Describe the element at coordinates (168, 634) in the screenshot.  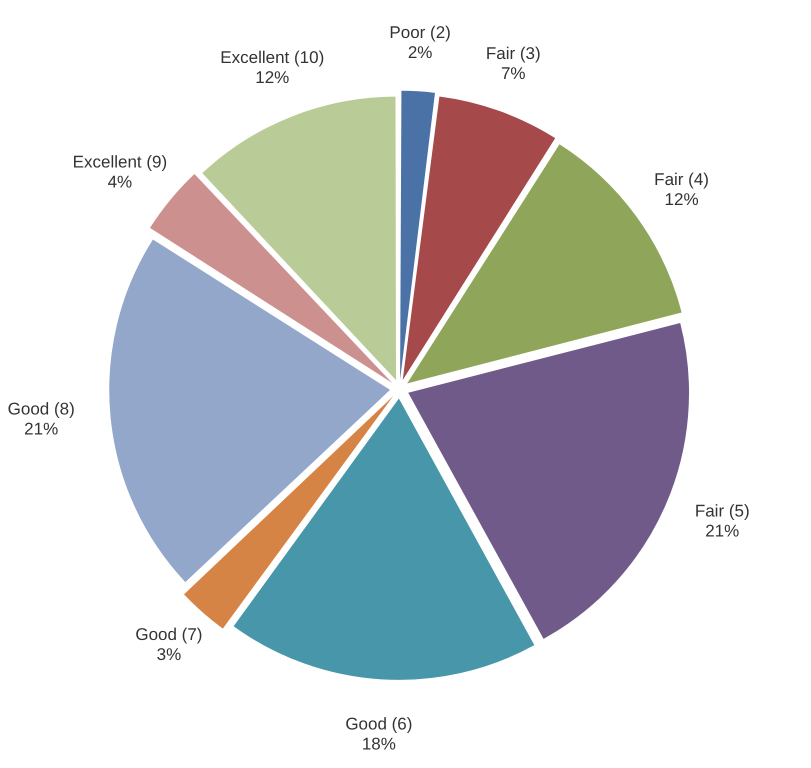
I see `slice-label: Good (7)` at that location.